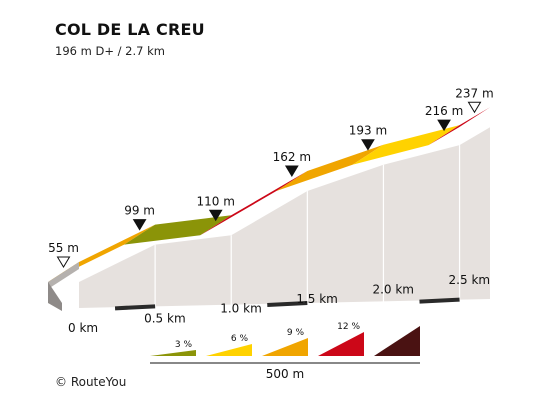 The image size is (550, 400). What do you see at coordinates (165, 318) in the screenshot?
I see `x-tick-label: 0.5 km` at bounding box center [165, 318].